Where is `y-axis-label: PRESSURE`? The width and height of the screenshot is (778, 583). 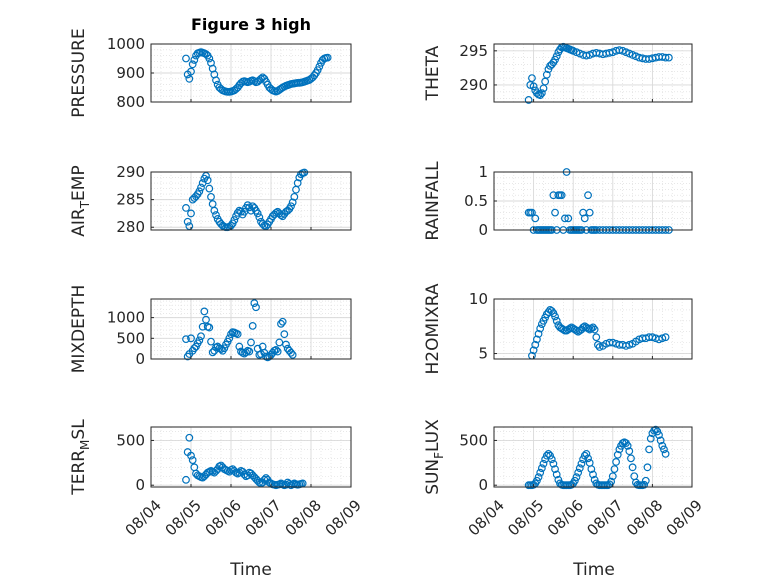
y-axis-label: PRESSURE is located at coordinates (79, 72).